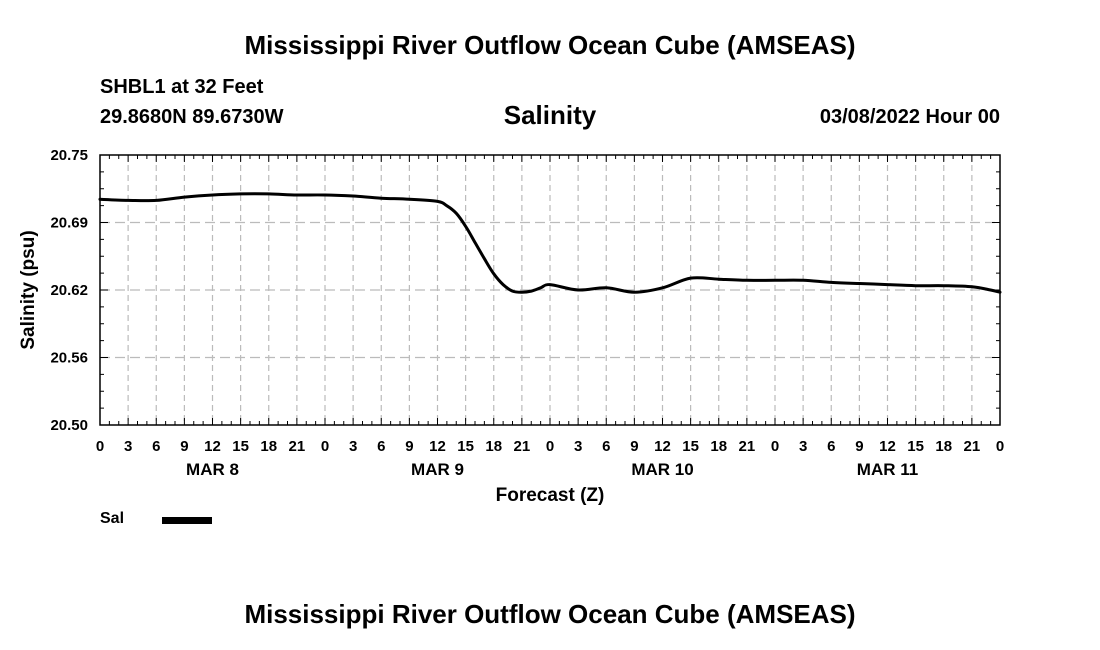  What do you see at coordinates (192, 117) in the screenshot?
I see `coordinates-label: 29.8680N 89.6730W` at bounding box center [192, 117].